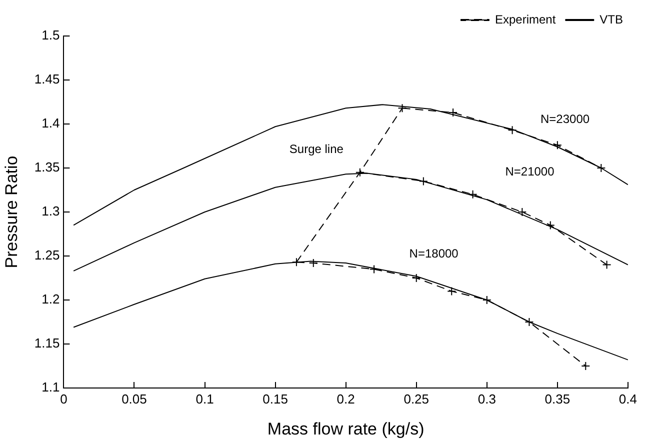 Image resolution: width=647 pixels, height=442 pixels. I want to click on x-tick-label: 0.4, so click(628, 398).